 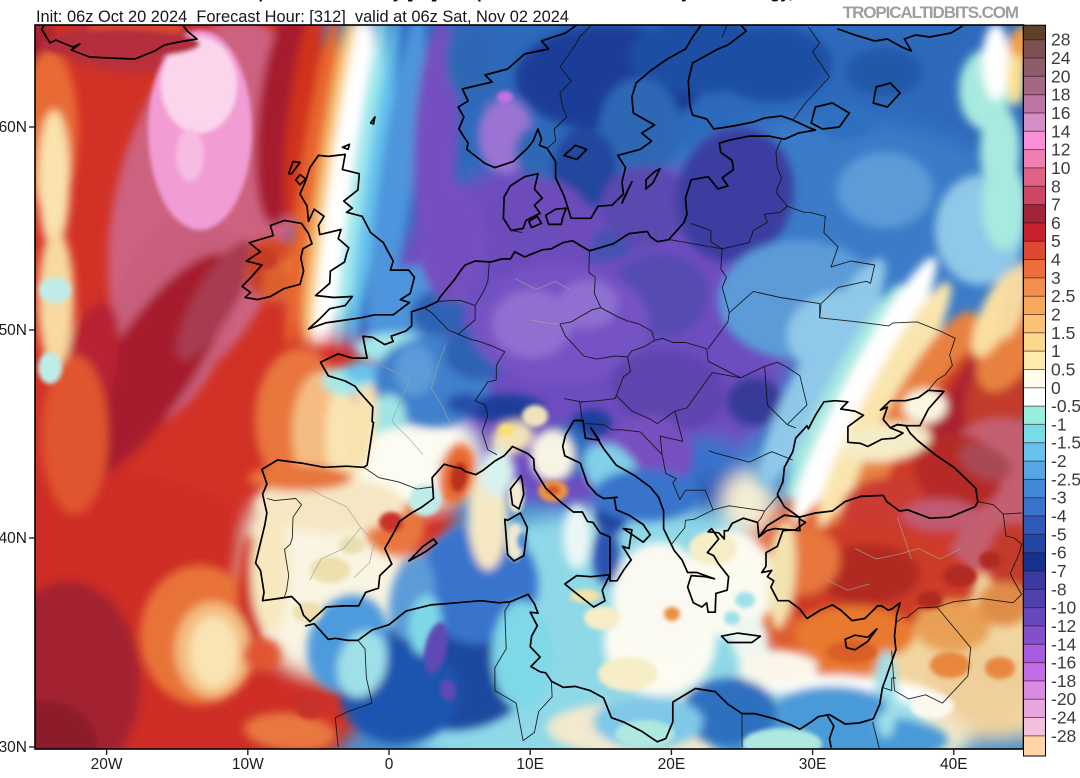 I want to click on svg-text: -2.5, so click(x=1065, y=479).